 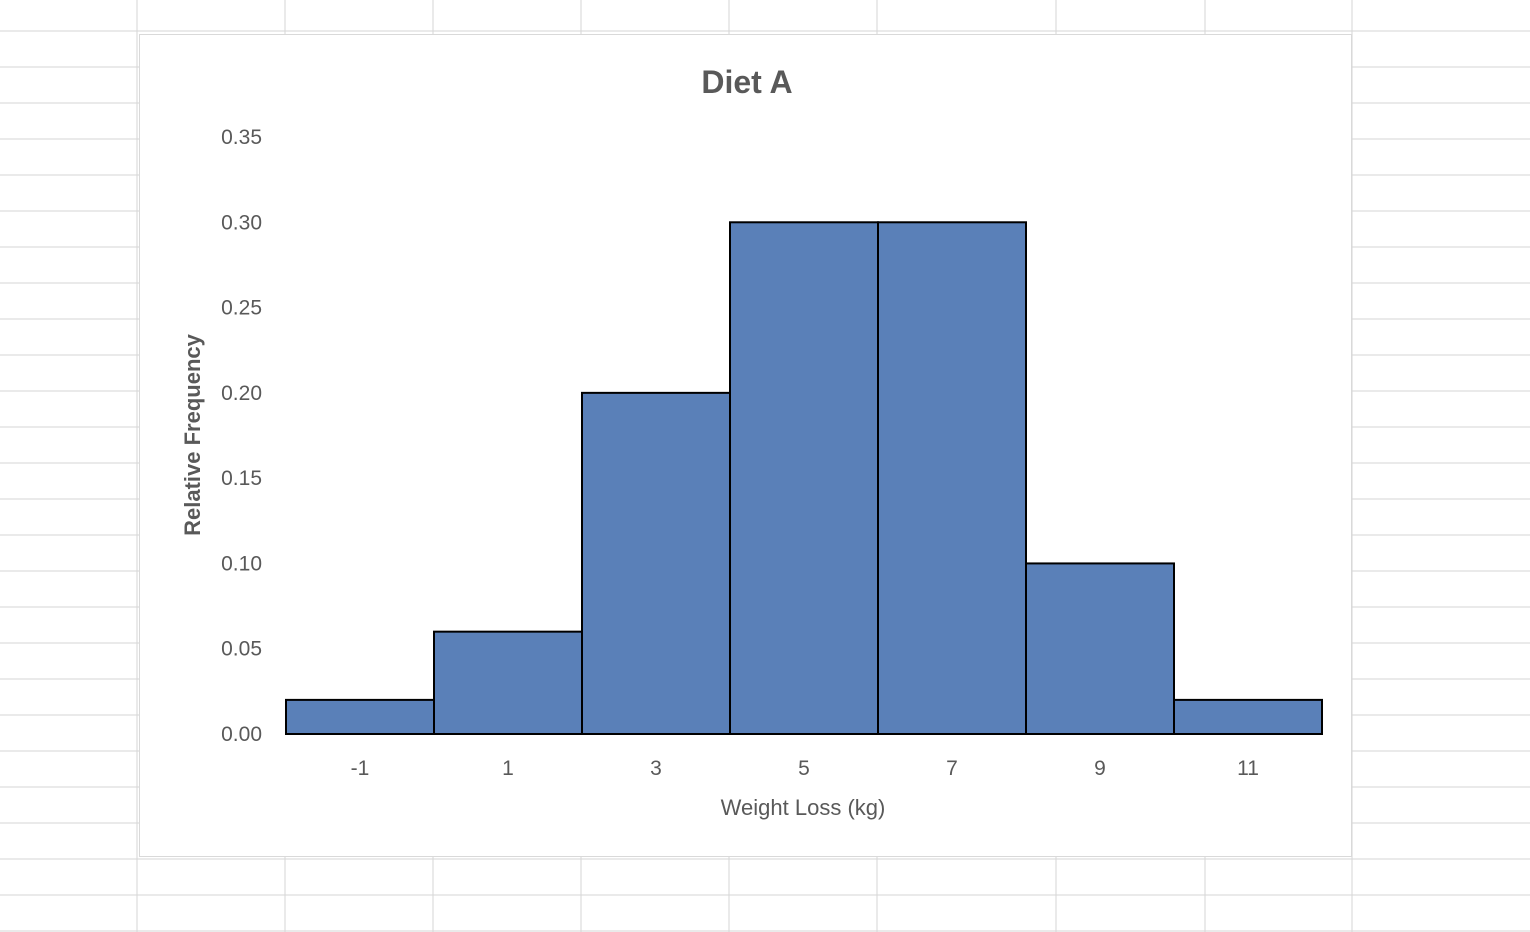 I want to click on bar--1, so click(x=360, y=717).